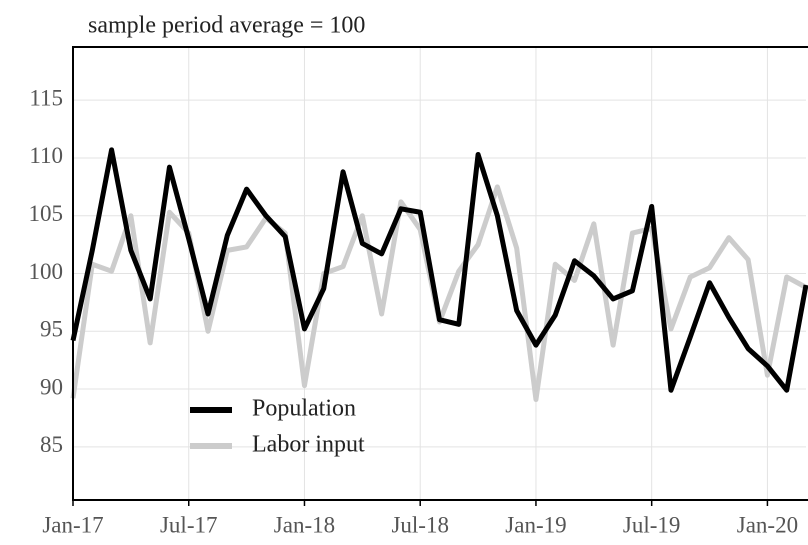 The height and width of the screenshot is (545, 808). Describe the element at coordinates (652, 524) in the screenshot. I see `x-tick-label: Jul-19` at that location.